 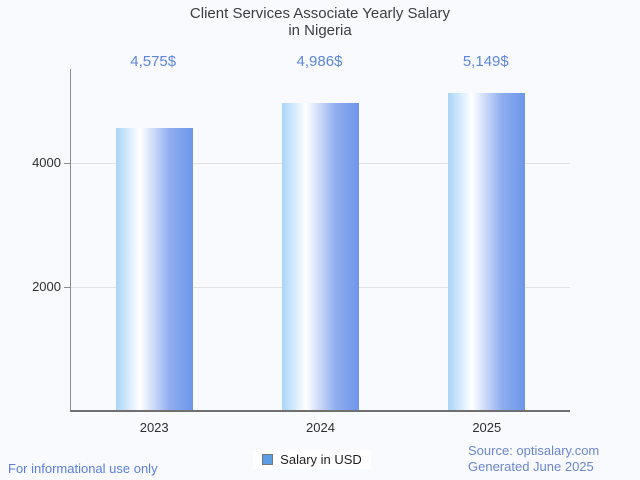 I want to click on legend-item: Salary in USD, so click(x=312, y=459).